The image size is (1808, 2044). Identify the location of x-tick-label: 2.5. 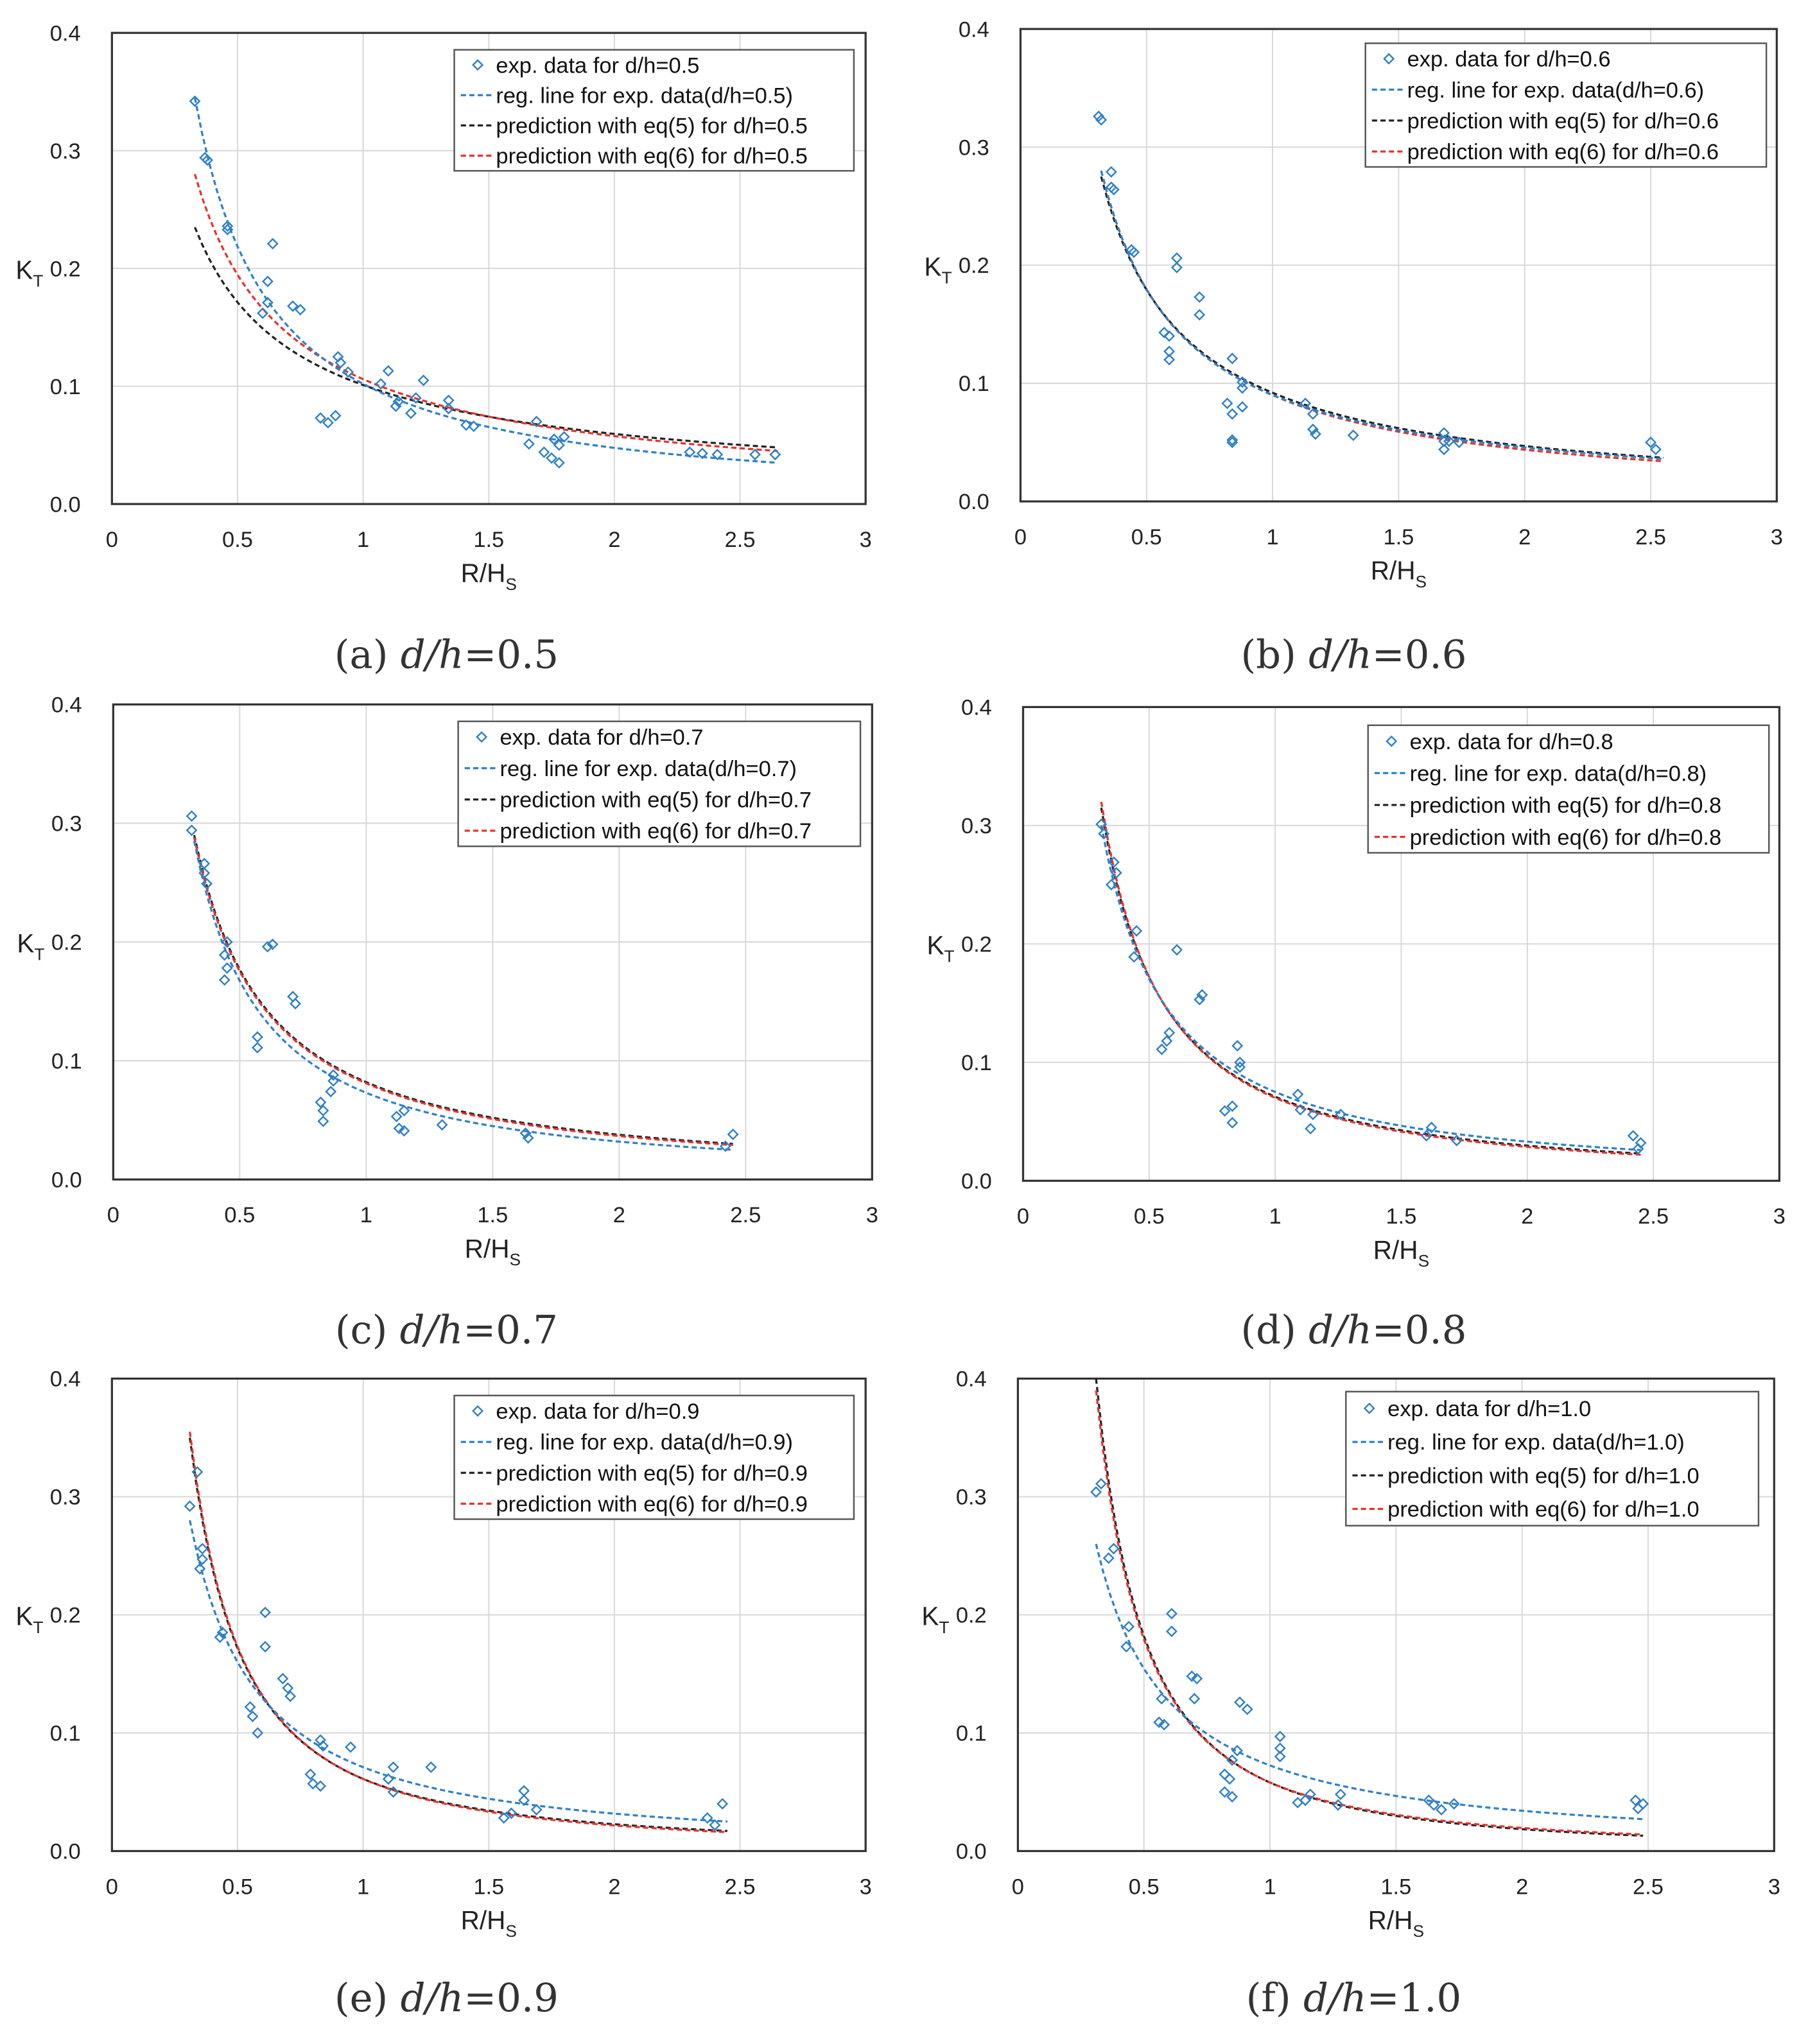
(1653, 1216).